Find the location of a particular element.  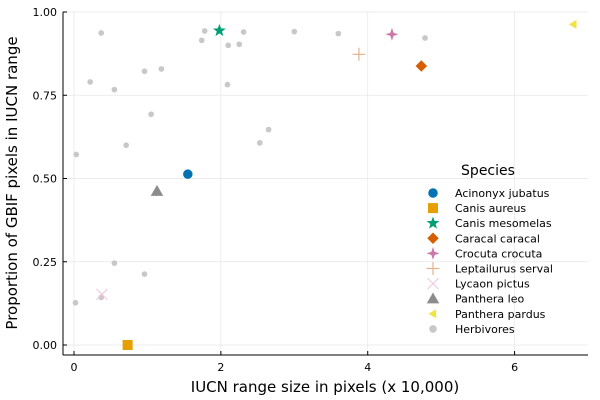

x-tick-label: 2 is located at coordinates (220, 367).